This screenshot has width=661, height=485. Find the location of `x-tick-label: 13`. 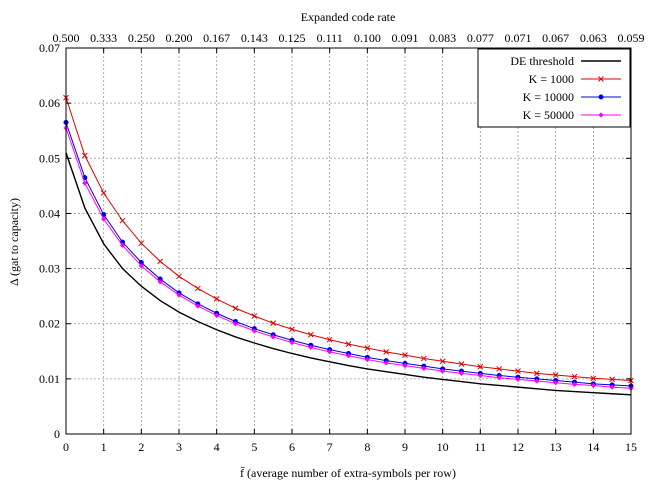

x-tick-label: 13 is located at coordinates (556, 447).